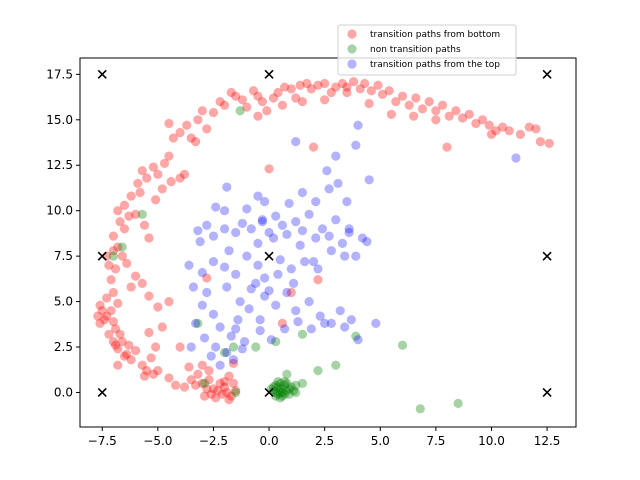 The image size is (640, 480). Describe the element at coordinates (427, 50) in the screenshot. I see `legend-box` at that location.